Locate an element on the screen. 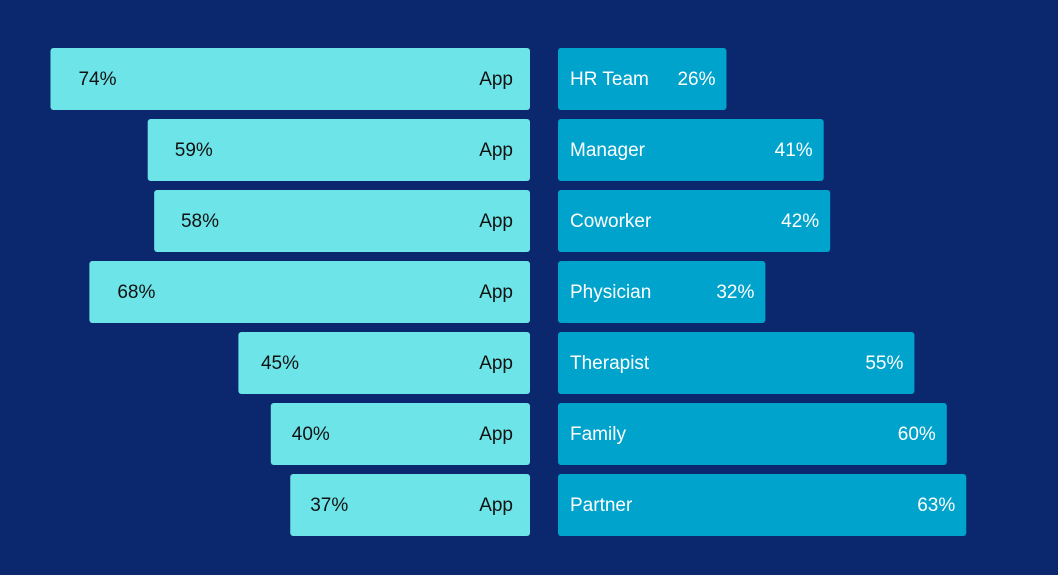 Image resolution: width=1058 pixels, height=575 pixels. category-label: Family is located at coordinates (598, 434).